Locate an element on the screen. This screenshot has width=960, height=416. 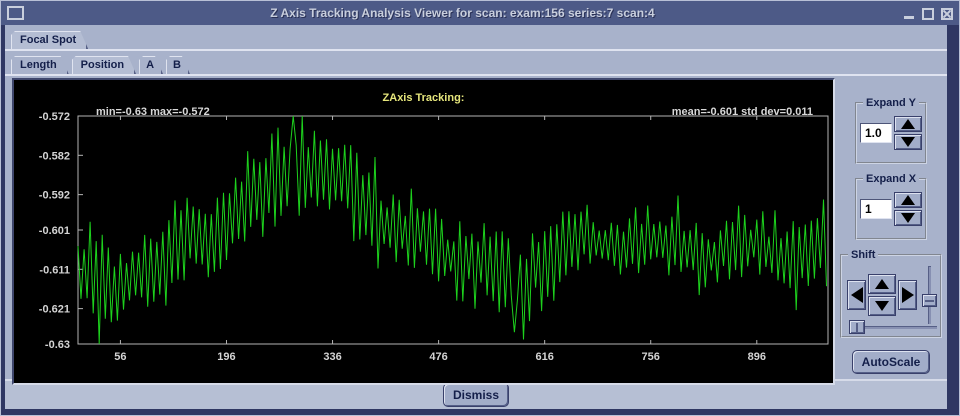
shift-vertical-slider is located at coordinates (930, 295).